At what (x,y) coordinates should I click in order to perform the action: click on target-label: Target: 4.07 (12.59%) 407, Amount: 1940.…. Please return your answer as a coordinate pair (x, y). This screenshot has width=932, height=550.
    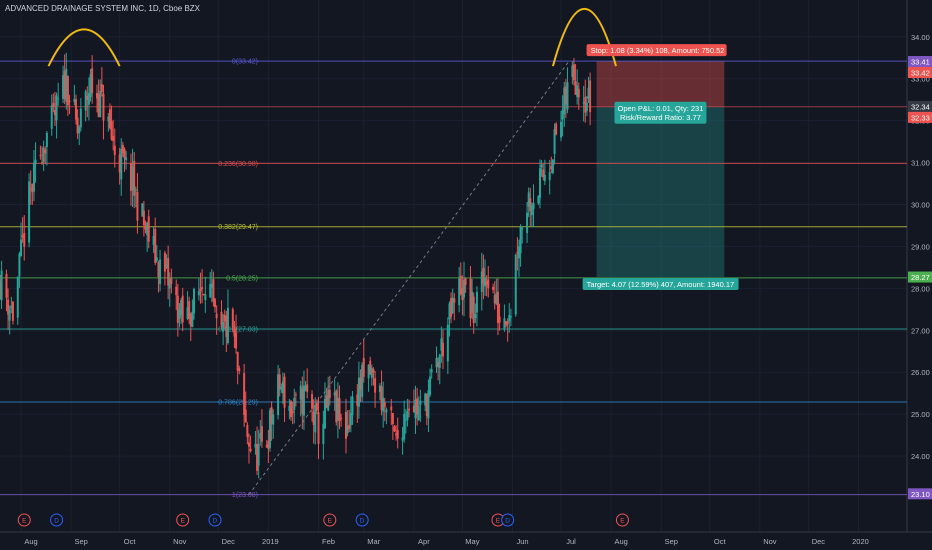
    Looking at the image, I should click on (661, 284).